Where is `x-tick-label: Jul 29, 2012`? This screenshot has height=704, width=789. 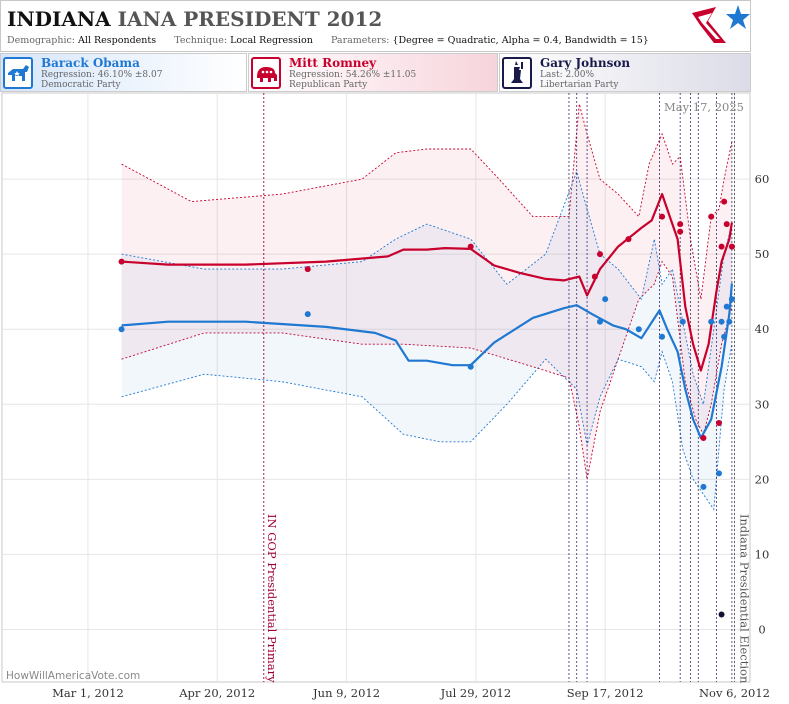 x-tick-label: Jul 29, 2012 is located at coordinates (476, 693).